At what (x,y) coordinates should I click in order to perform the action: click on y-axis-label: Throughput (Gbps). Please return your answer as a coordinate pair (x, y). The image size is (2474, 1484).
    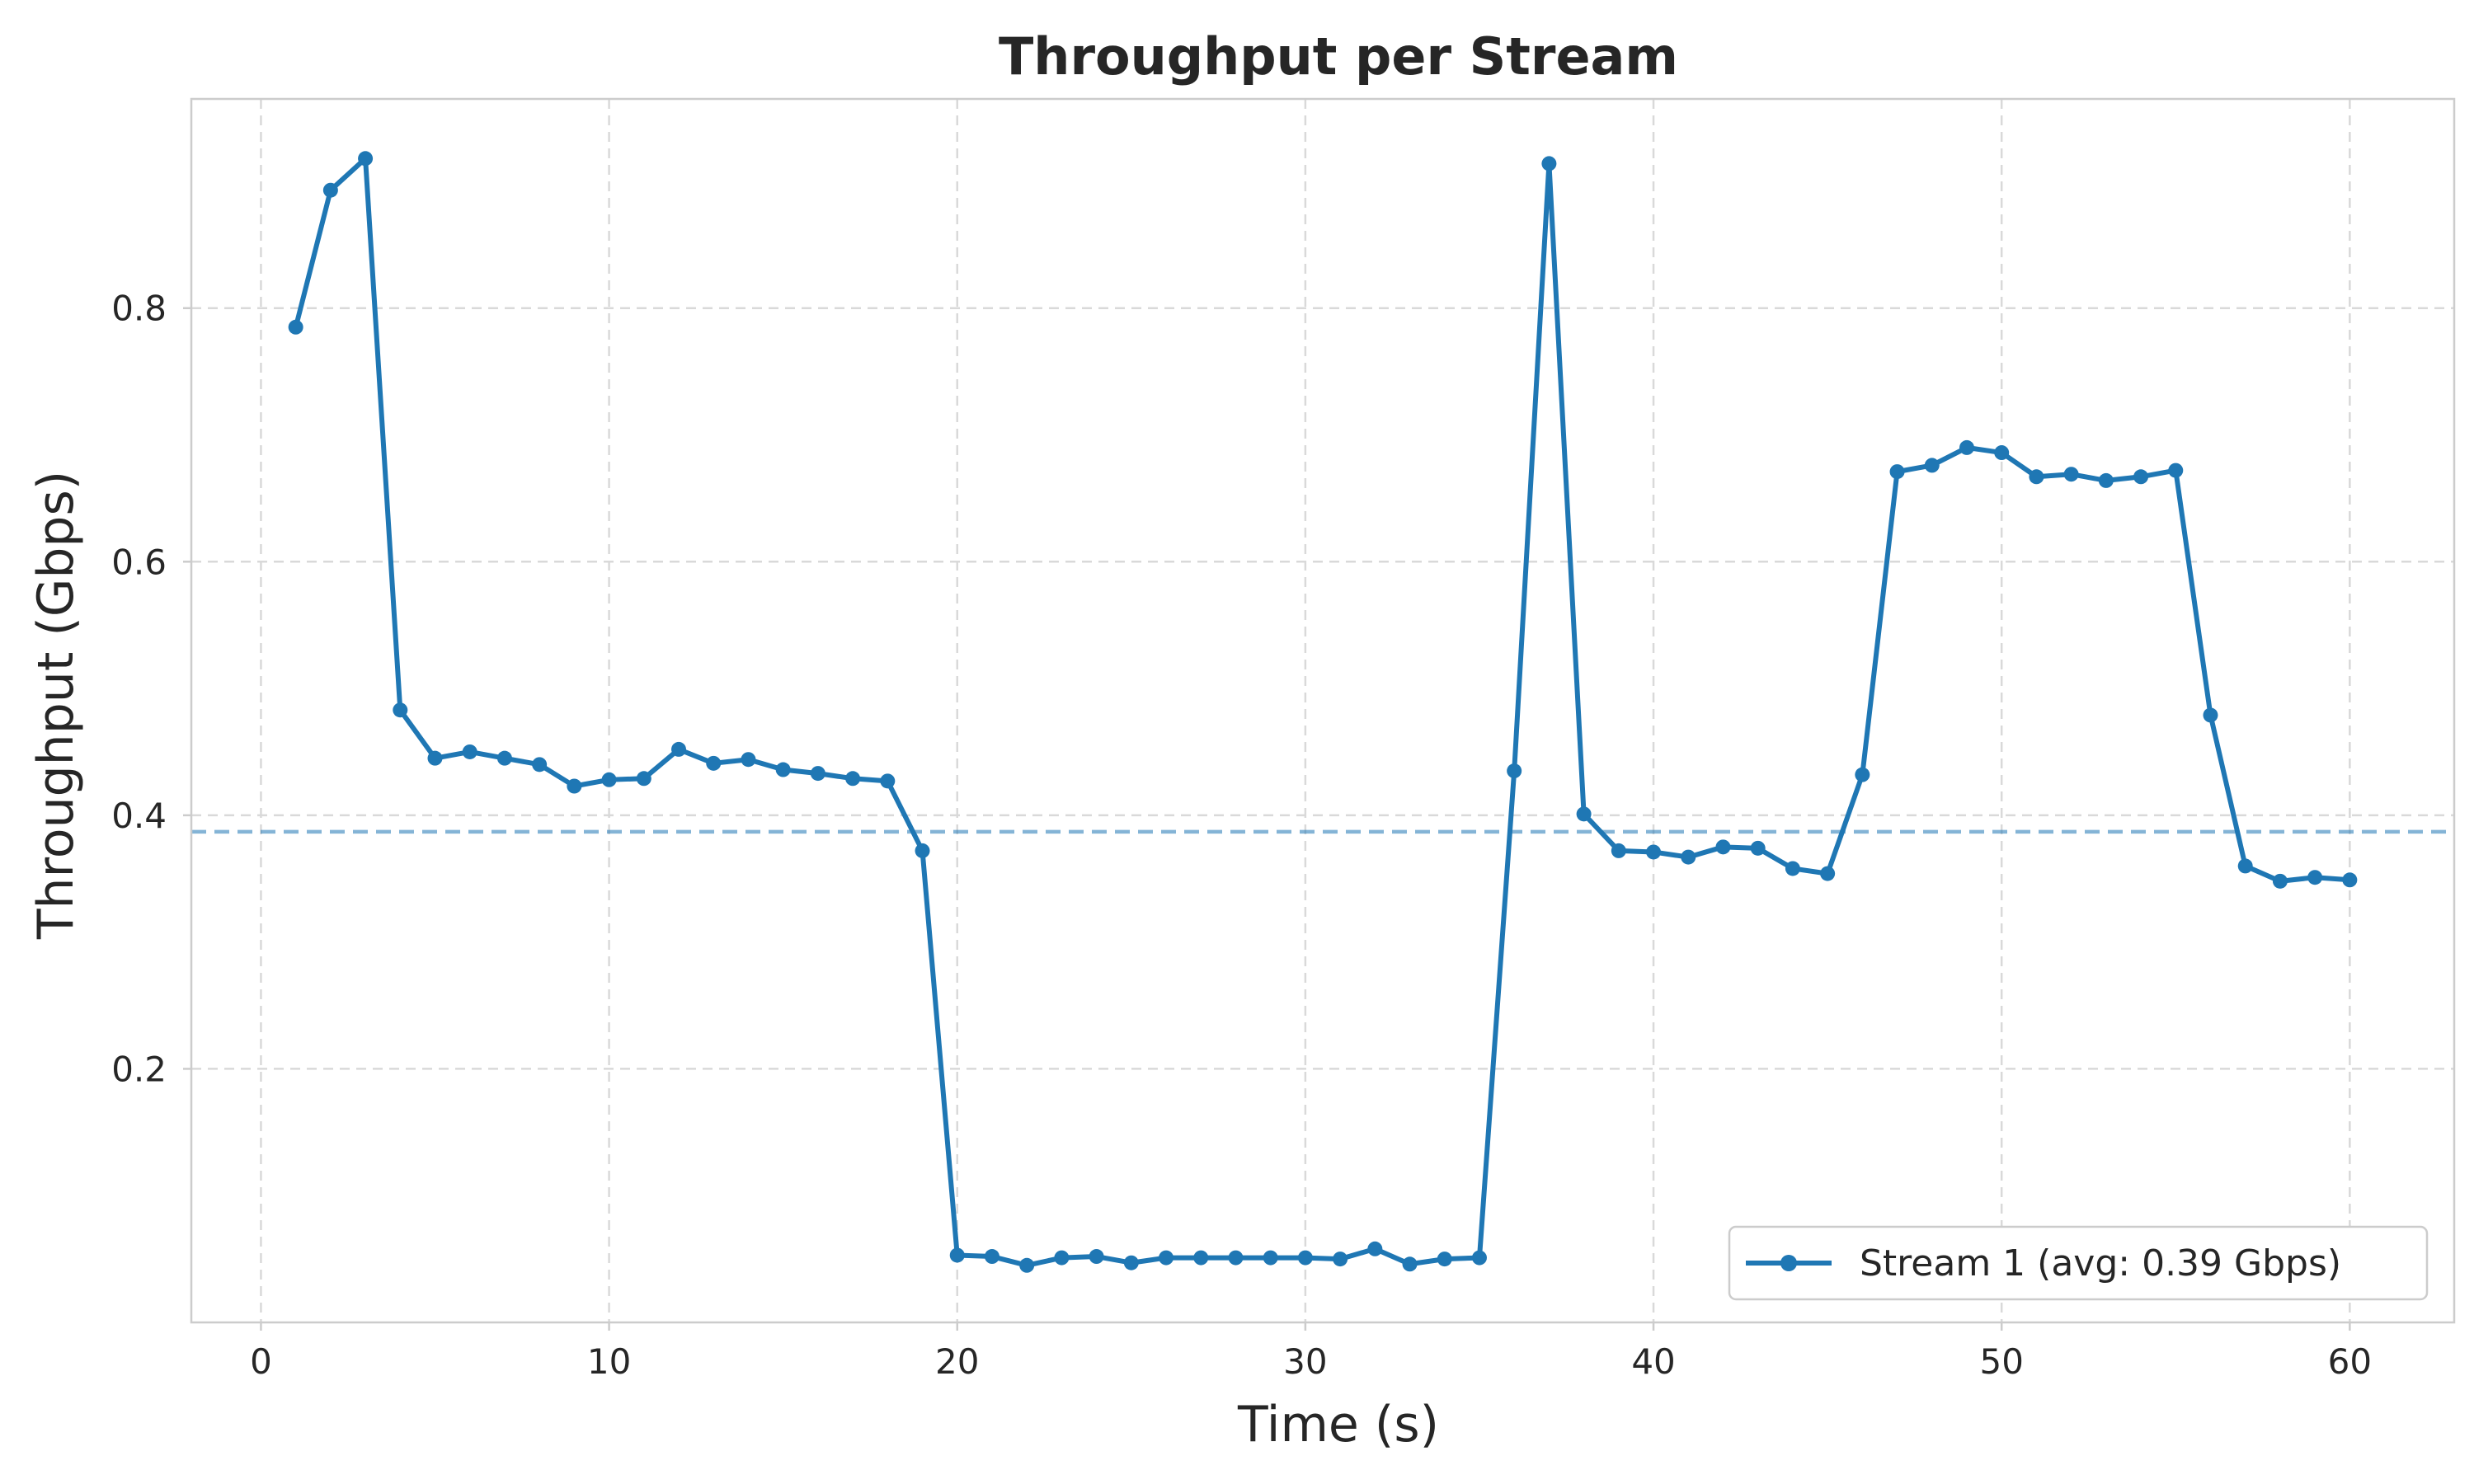
    Looking at the image, I should click on (56, 705).